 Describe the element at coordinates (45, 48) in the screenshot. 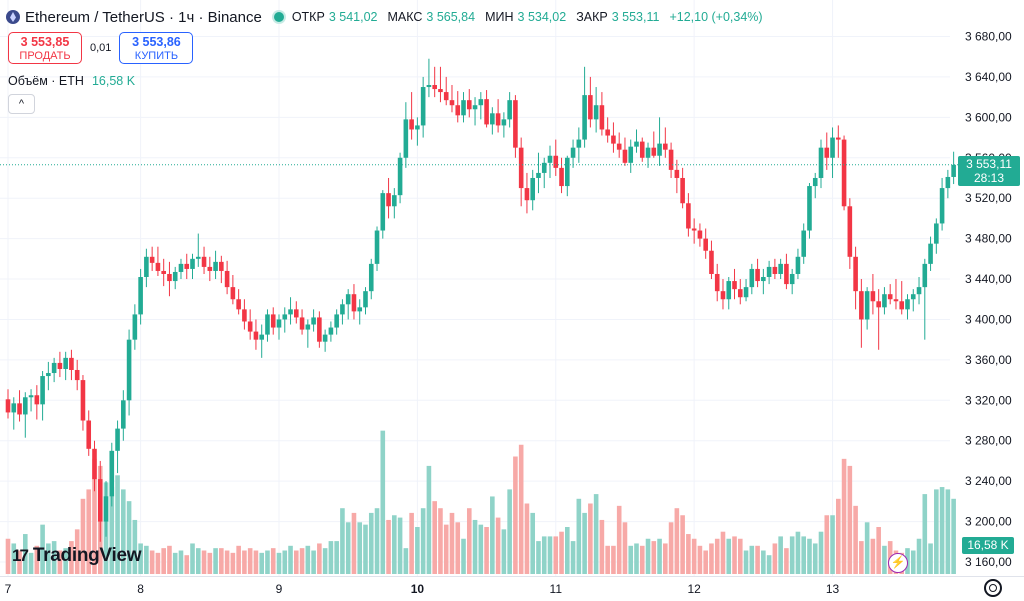

I see `sell-button: 3 553,85 ПРОДАТЬ` at that location.